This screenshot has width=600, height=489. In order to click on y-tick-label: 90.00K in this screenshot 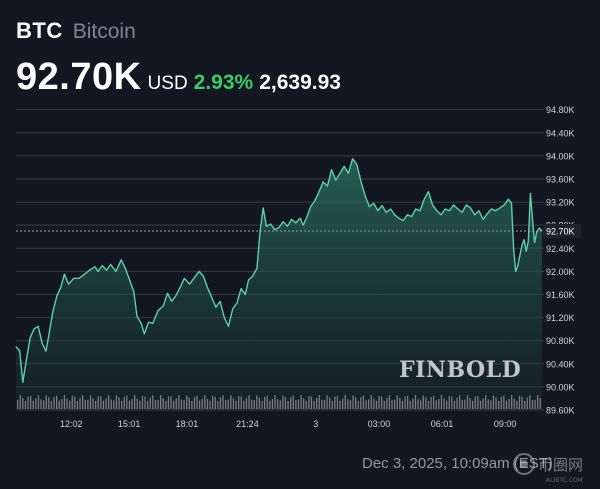, I will do `click(560, 387)`.